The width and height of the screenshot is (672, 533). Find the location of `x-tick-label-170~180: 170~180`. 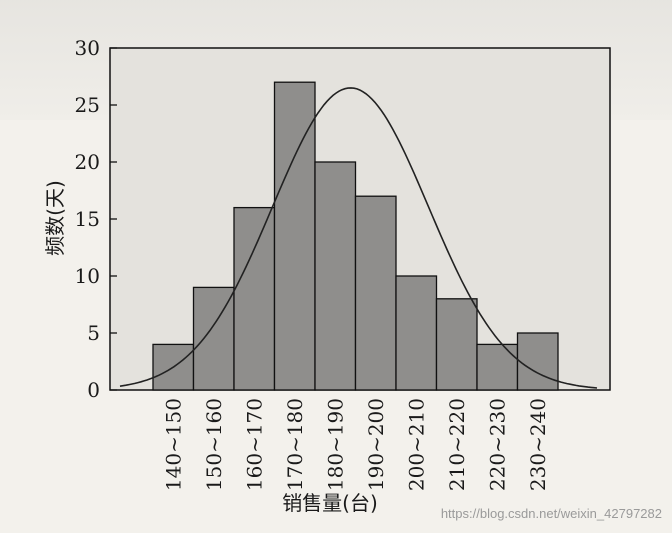

x-tick-label-170~180: 170~180 is located at coordinates (295, 444).